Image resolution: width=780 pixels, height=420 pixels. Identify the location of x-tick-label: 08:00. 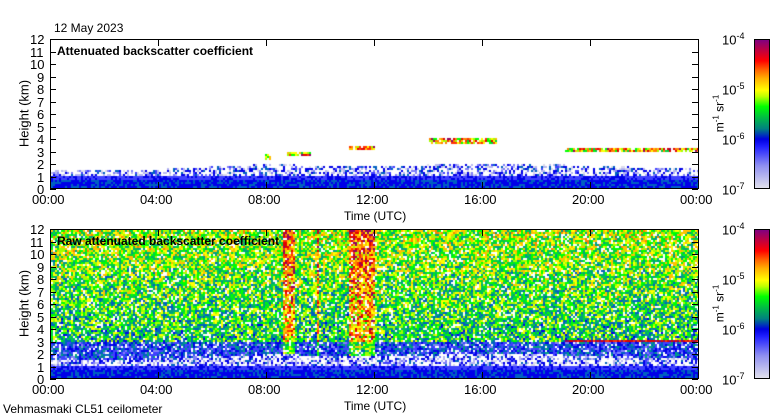
(264, 389).